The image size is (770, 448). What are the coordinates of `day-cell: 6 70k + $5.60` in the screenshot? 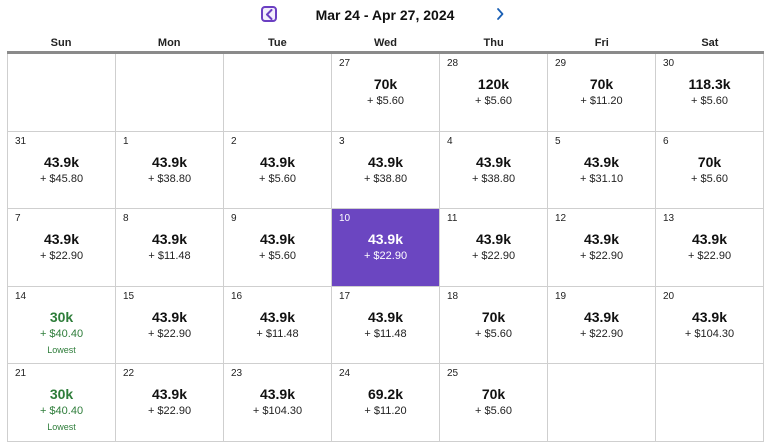 It's located at (710, 170).